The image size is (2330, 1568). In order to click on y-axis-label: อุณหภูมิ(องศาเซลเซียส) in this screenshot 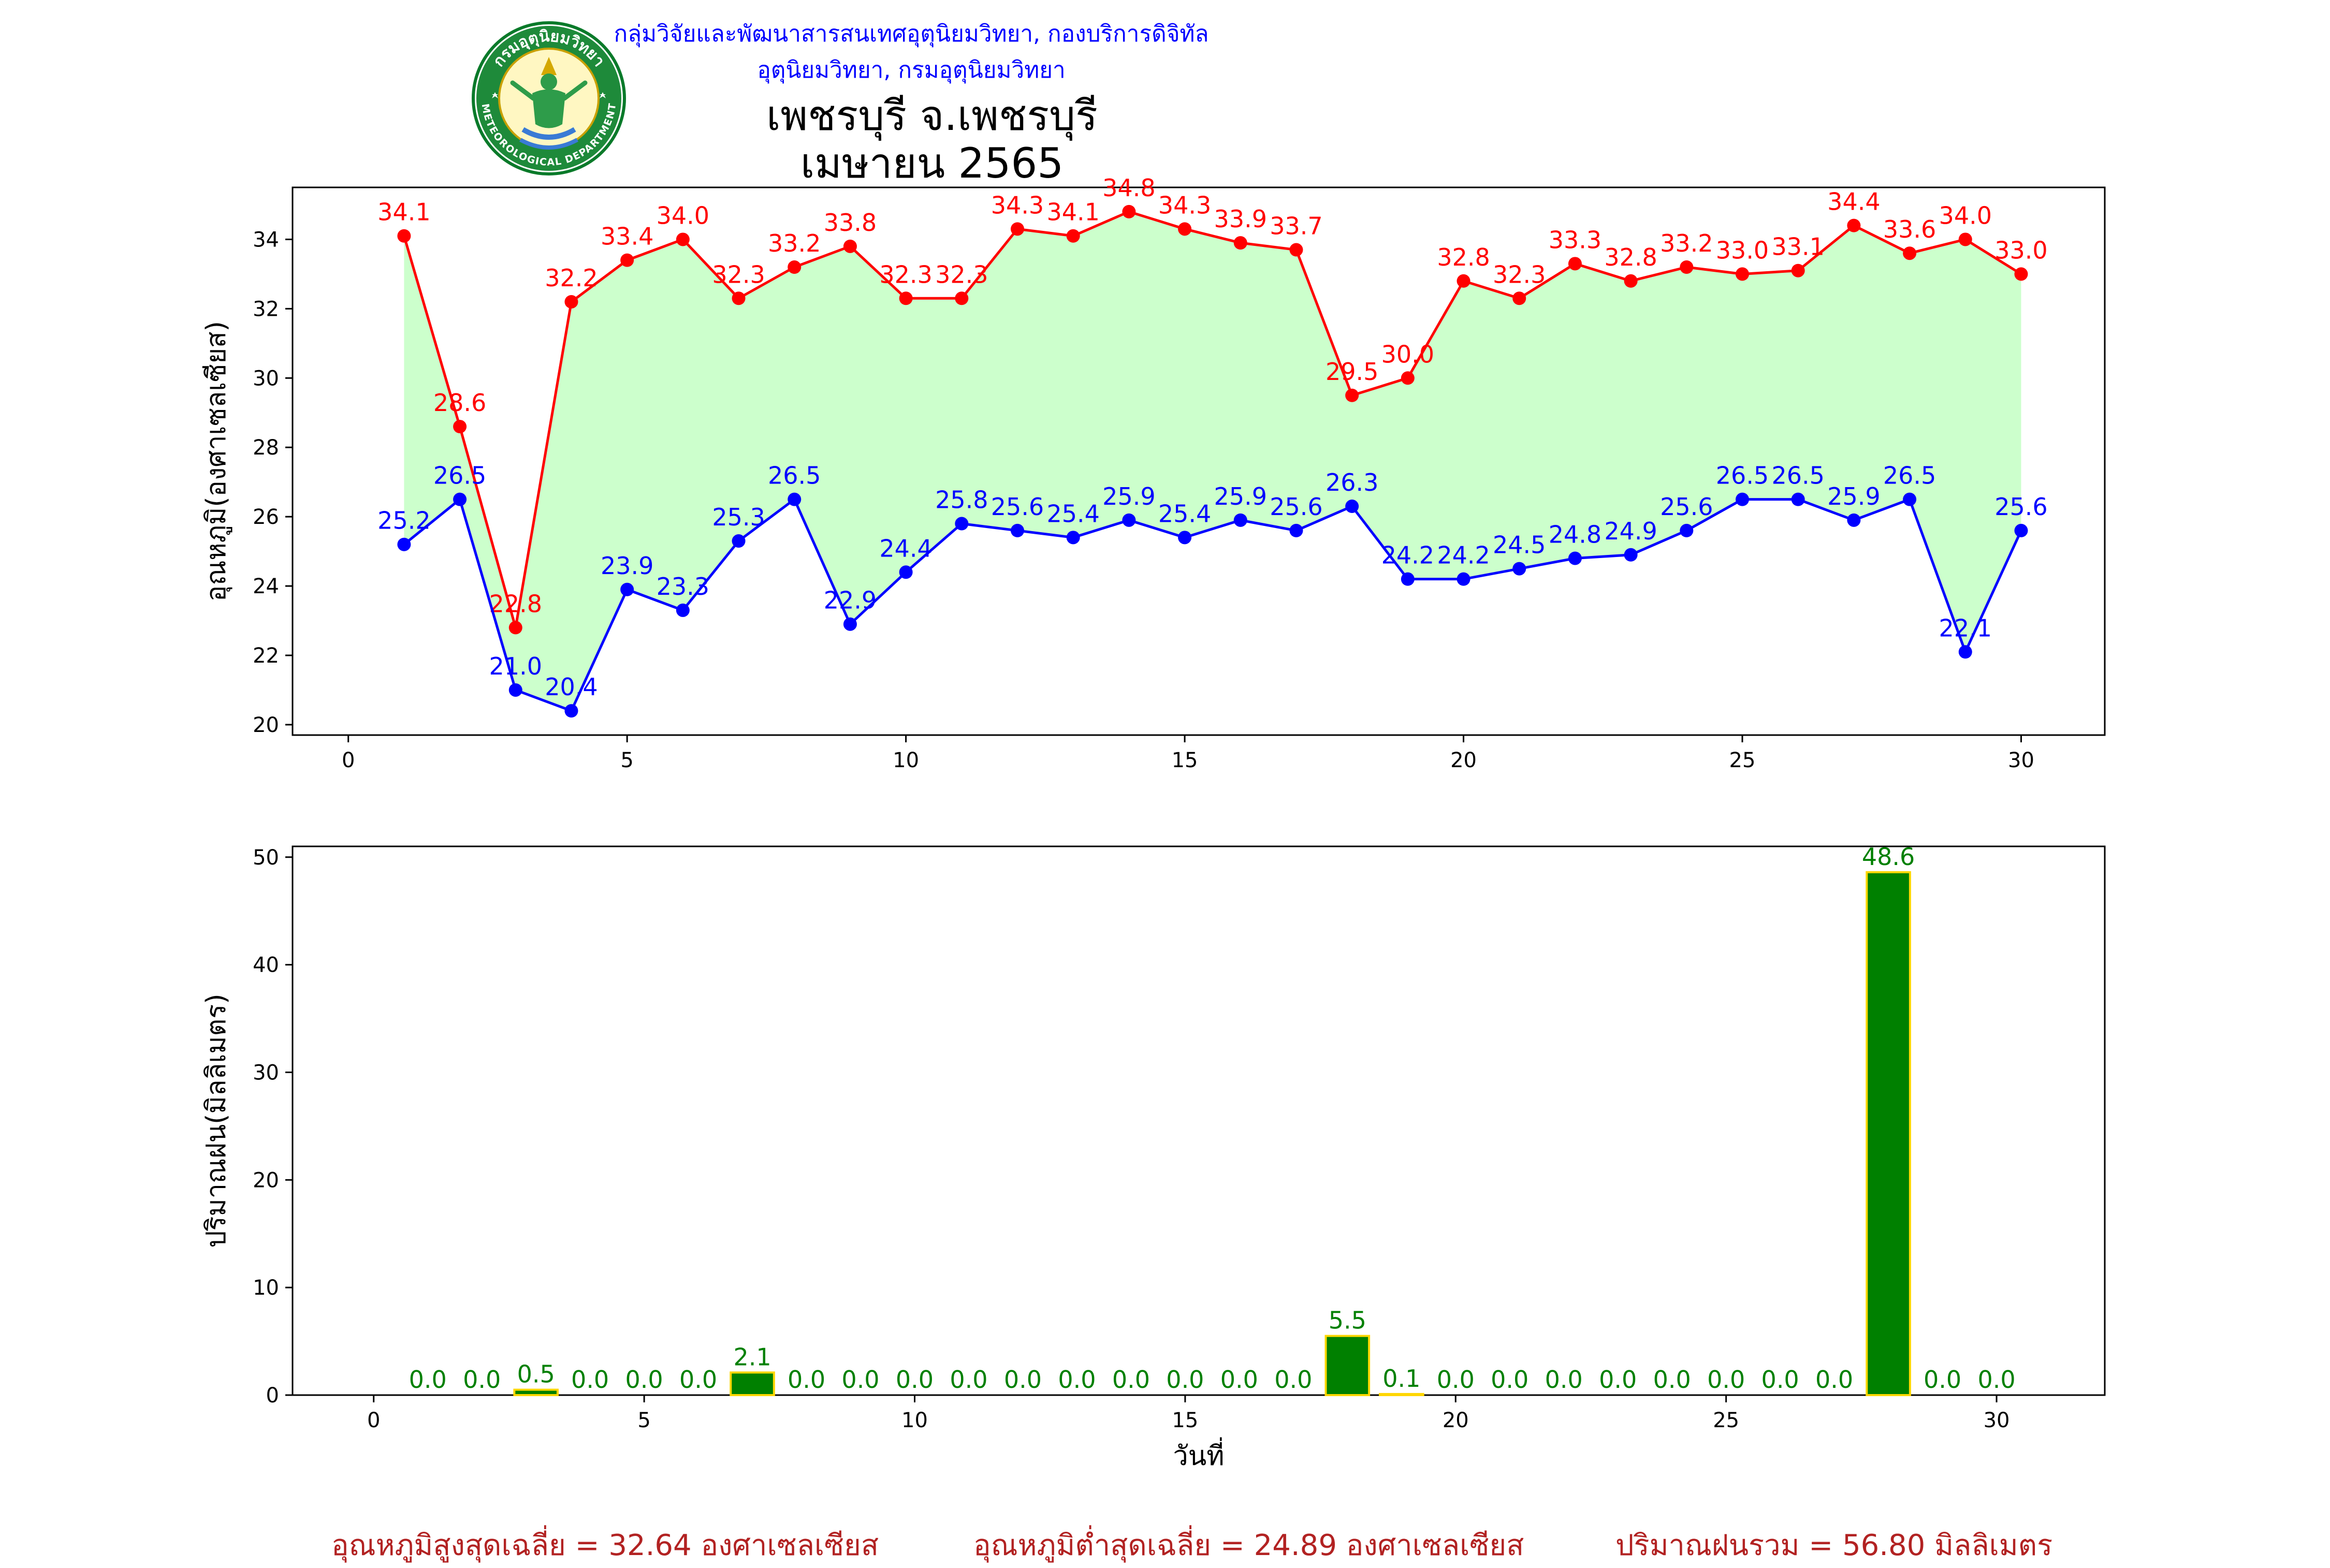, I will do `click(216, 461)`.